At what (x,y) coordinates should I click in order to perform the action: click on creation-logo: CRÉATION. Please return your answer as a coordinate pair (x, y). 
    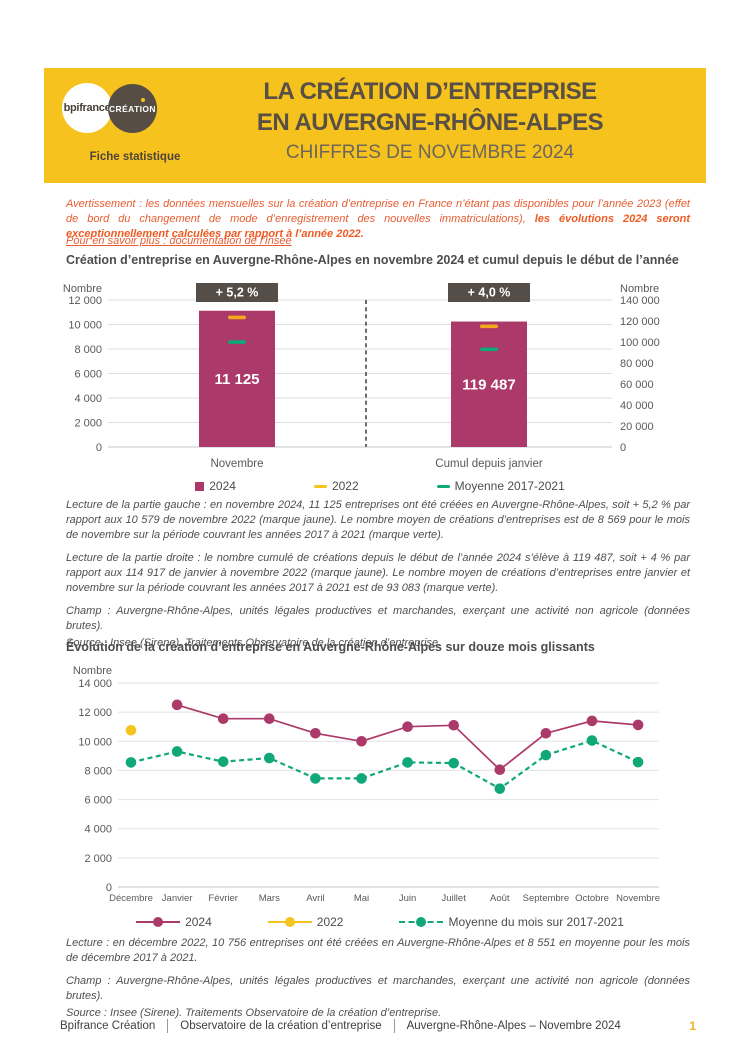
    Looking at the image, I should click on (132, 108).